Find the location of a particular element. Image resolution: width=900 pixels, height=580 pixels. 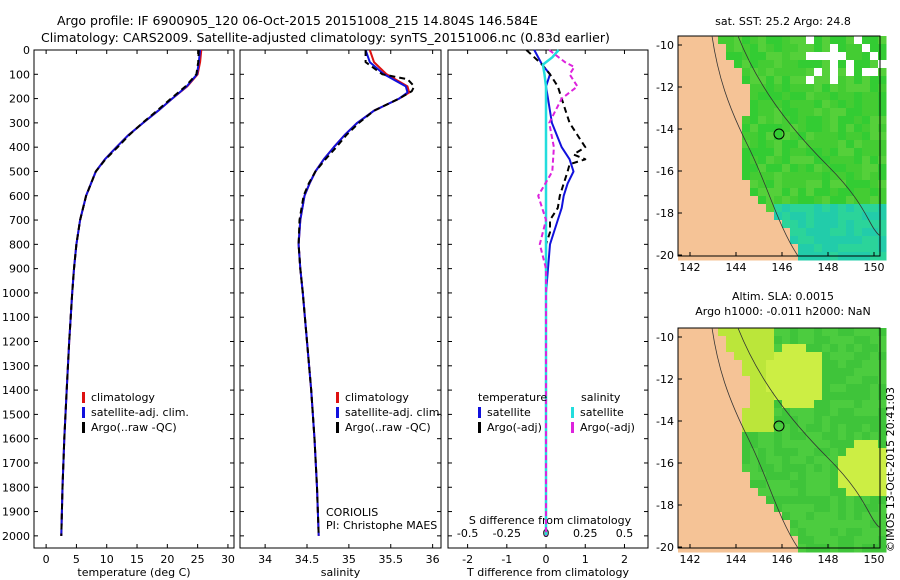

sla-map-title-2: Argo h1000: -0.011 h2000: NaN is located at coordinates (783, 311).